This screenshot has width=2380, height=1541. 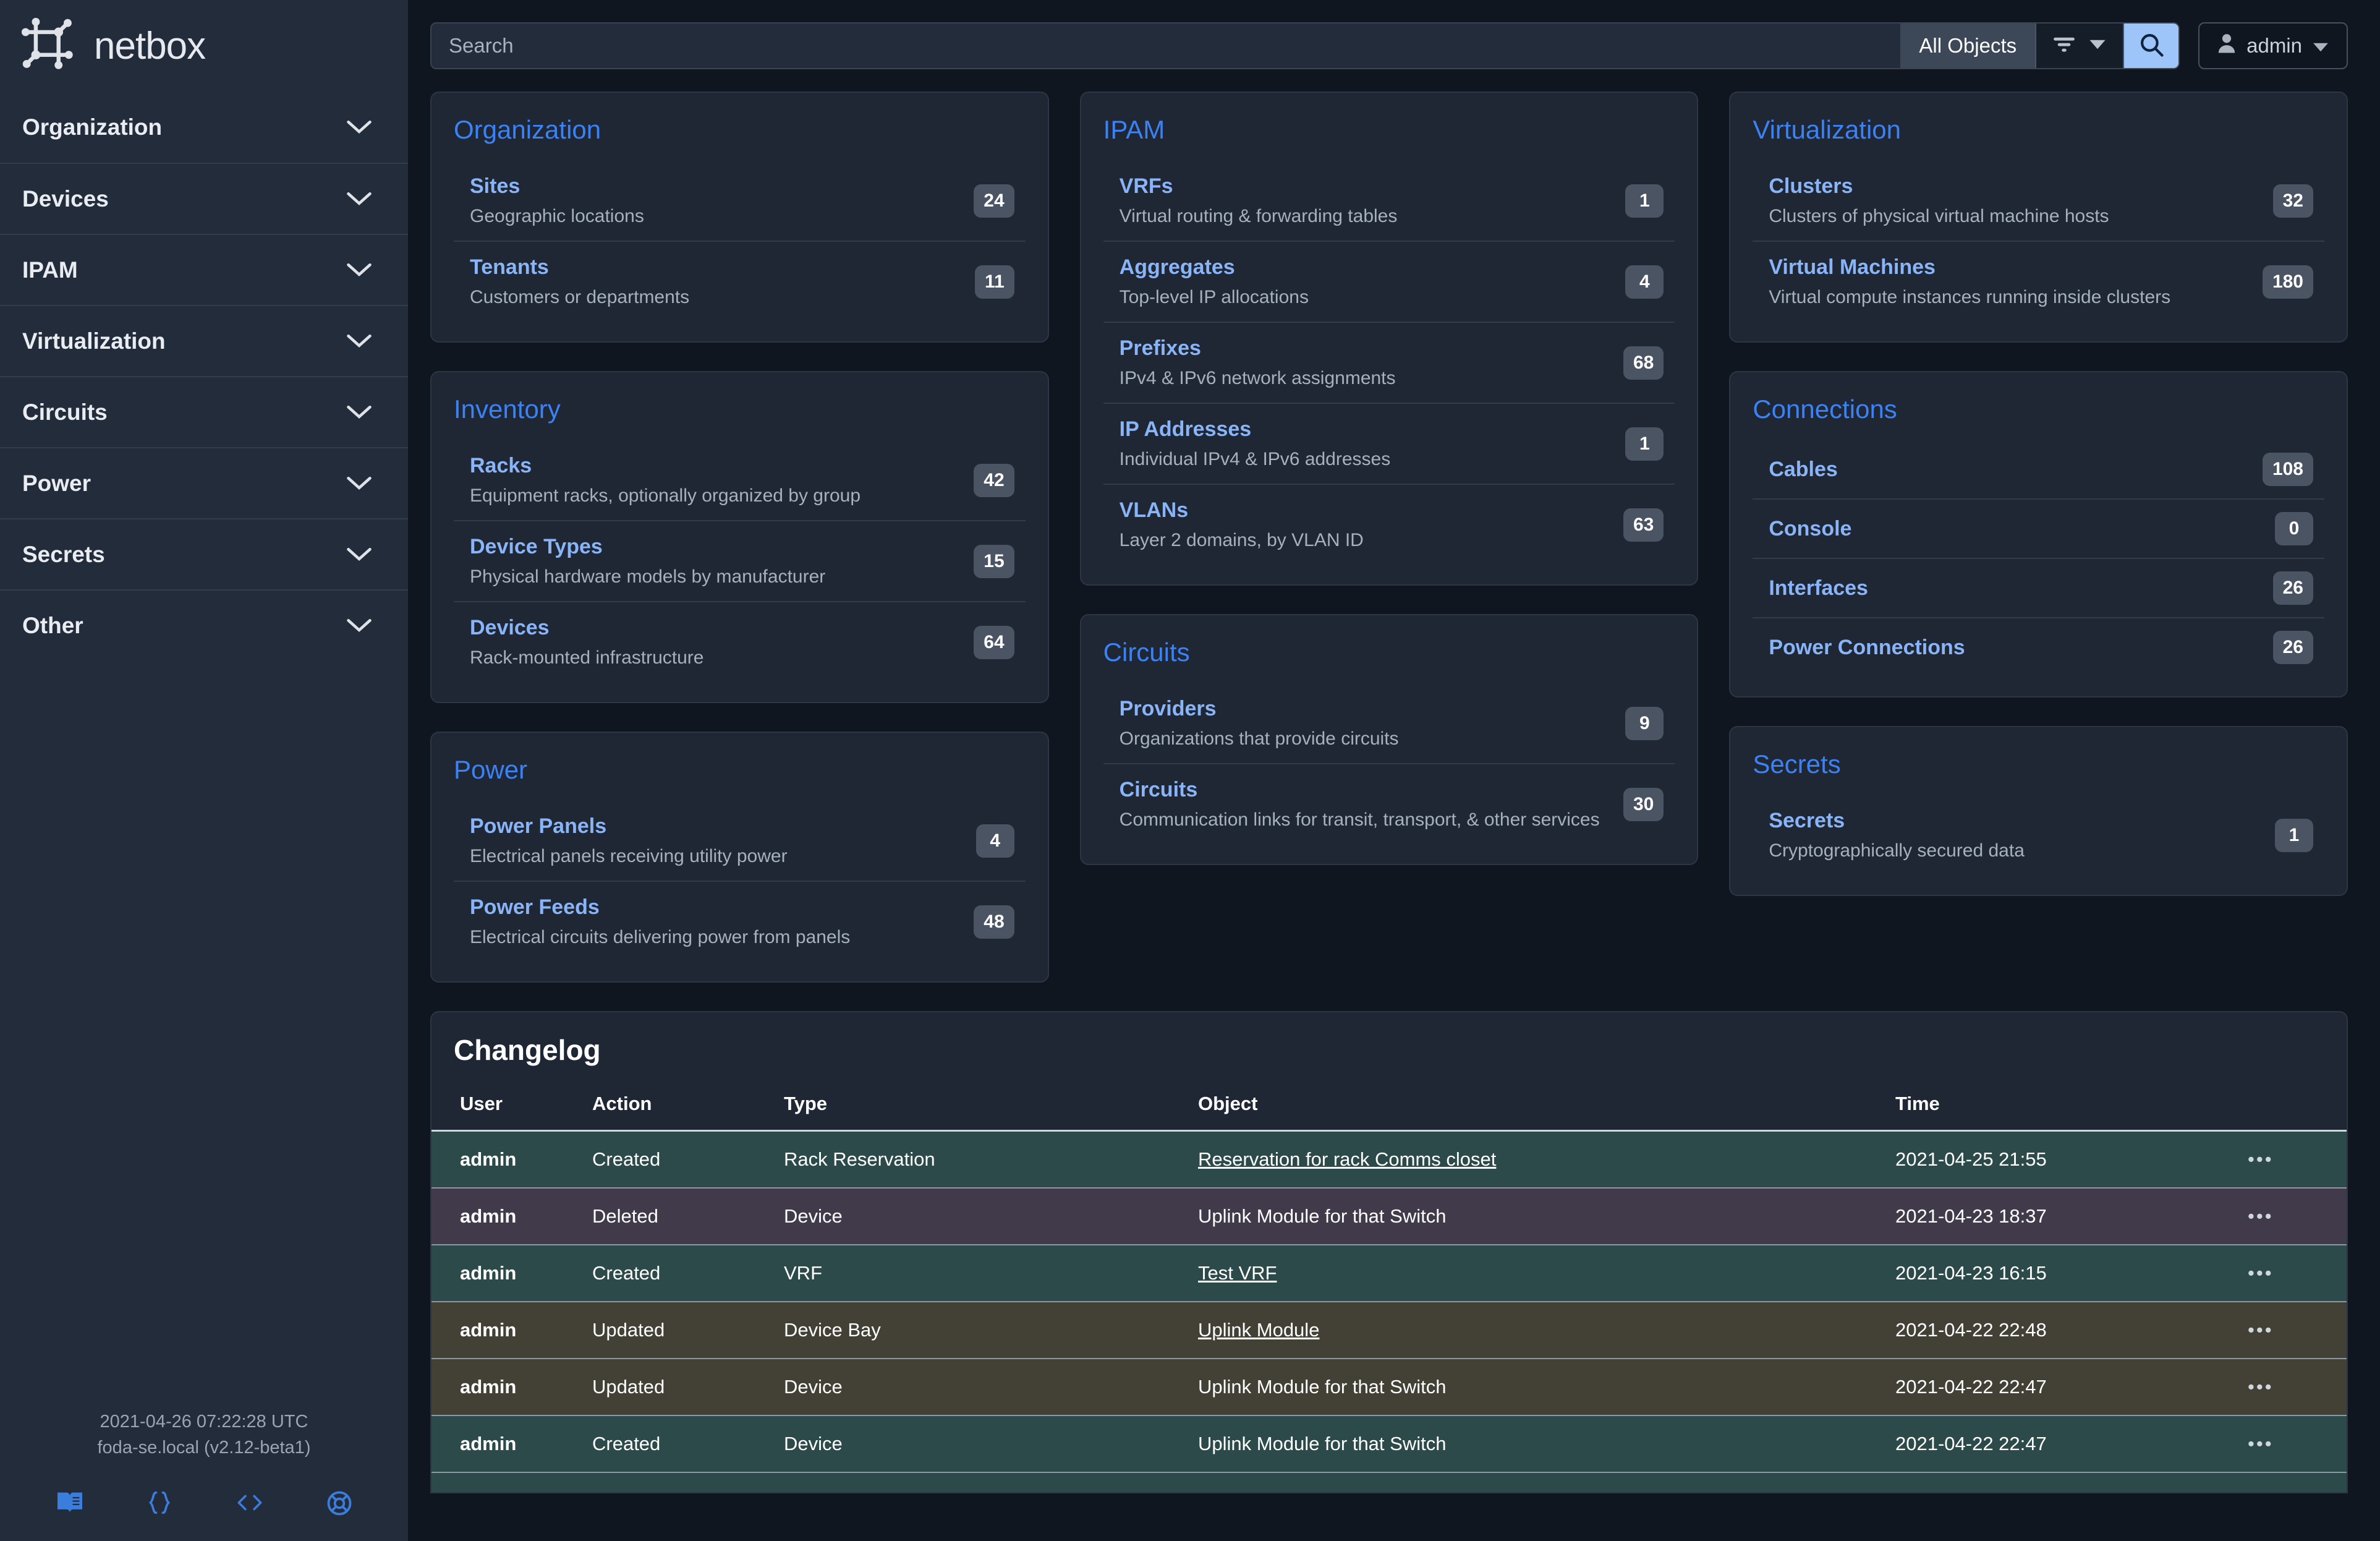 I want to click on card-row-link: Prefixes, so click(x=1160, y=348).